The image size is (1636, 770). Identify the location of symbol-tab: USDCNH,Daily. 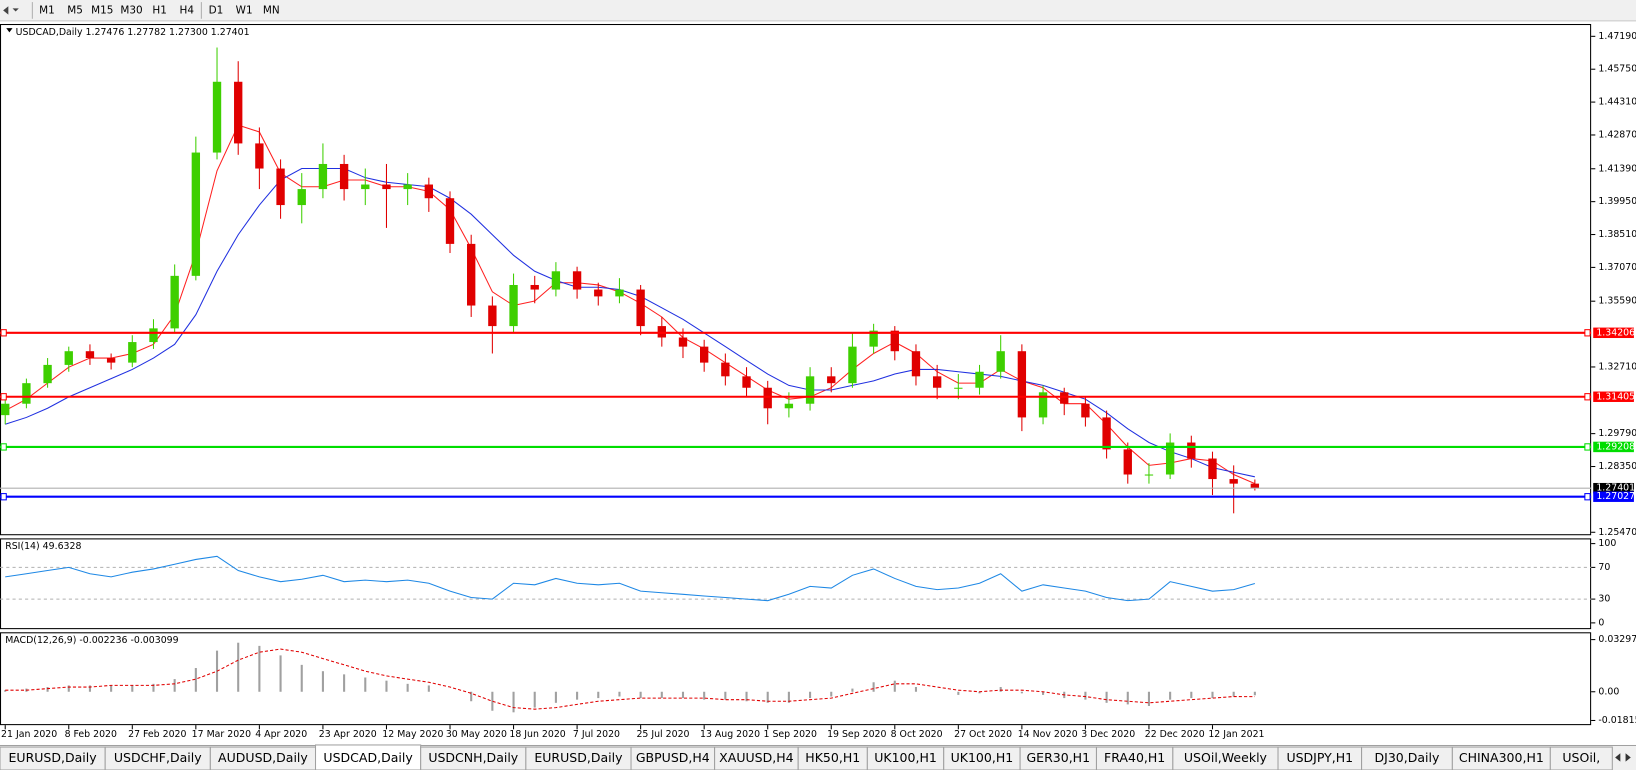
(473, 758).